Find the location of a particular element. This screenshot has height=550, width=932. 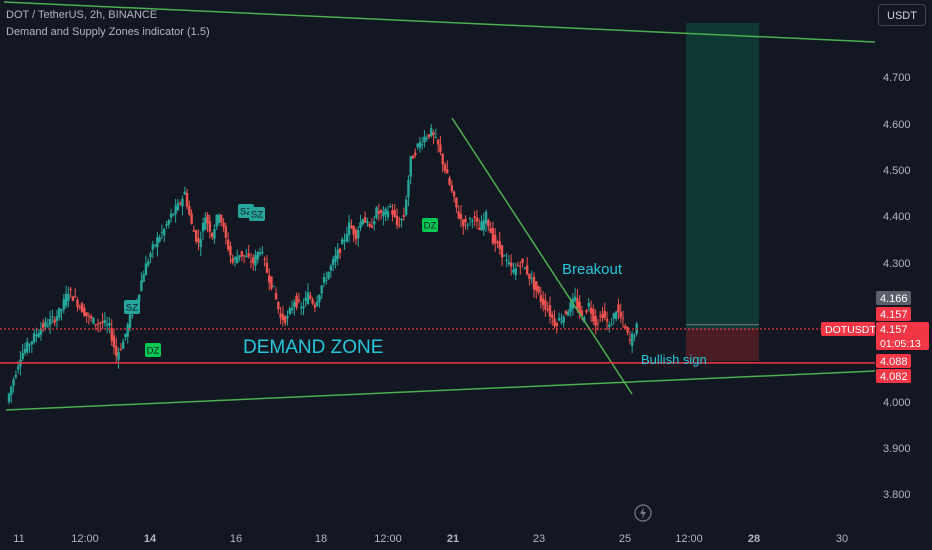

symbol-title: DOT / TetherUS, 2h, BINANCE is located at coordinates (82, 15).